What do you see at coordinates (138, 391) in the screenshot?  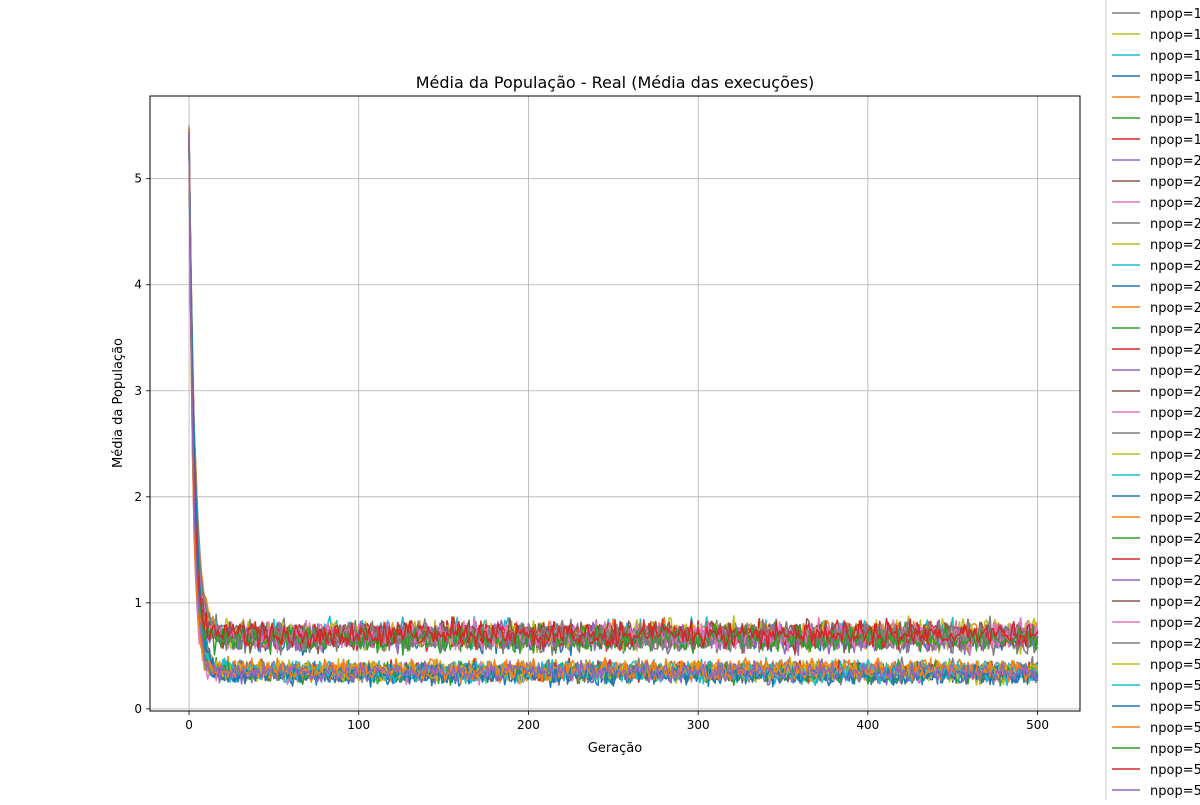 I see `y-tick-label: 3` at bounding box center [138, 391].